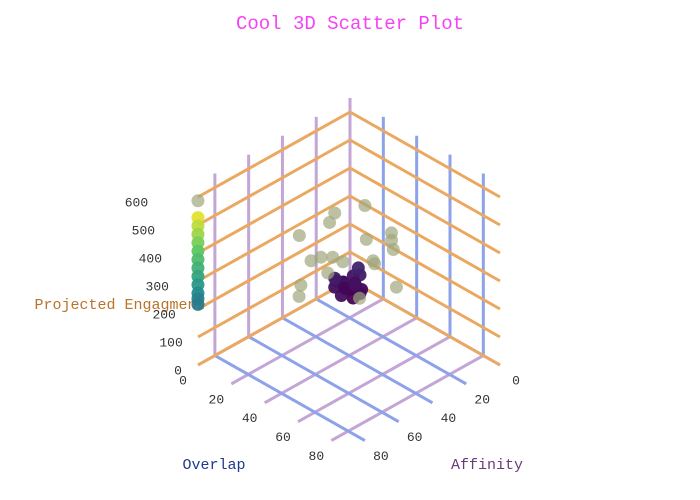 The height and width of the screenshot is (500, 700). What do you see at coordinates (482, 399) in the screenshot?
I see `y-tick-label: 20` at bounding box center [482, 399].